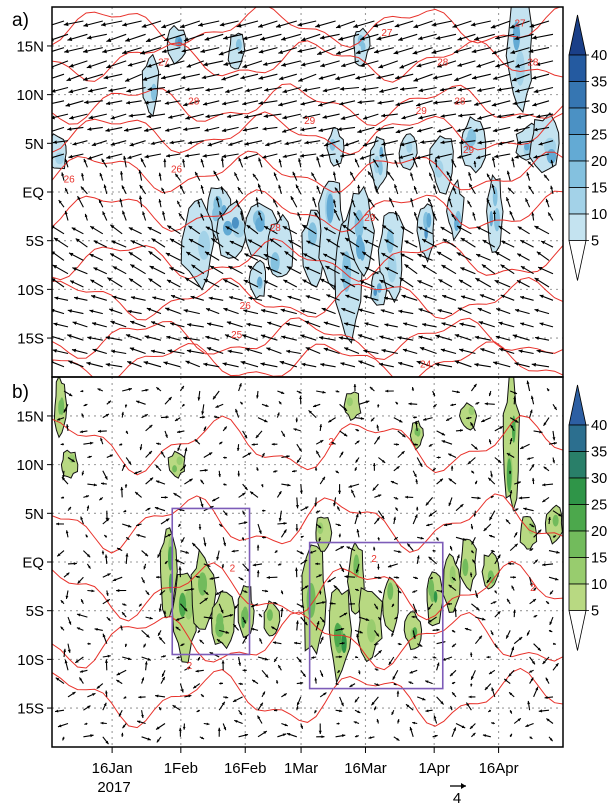 This screenshot has height=811, width=614. Describe the element at coordinates (30, 709) in the screenshot. I see `y-tick-label: 15S` at that location.